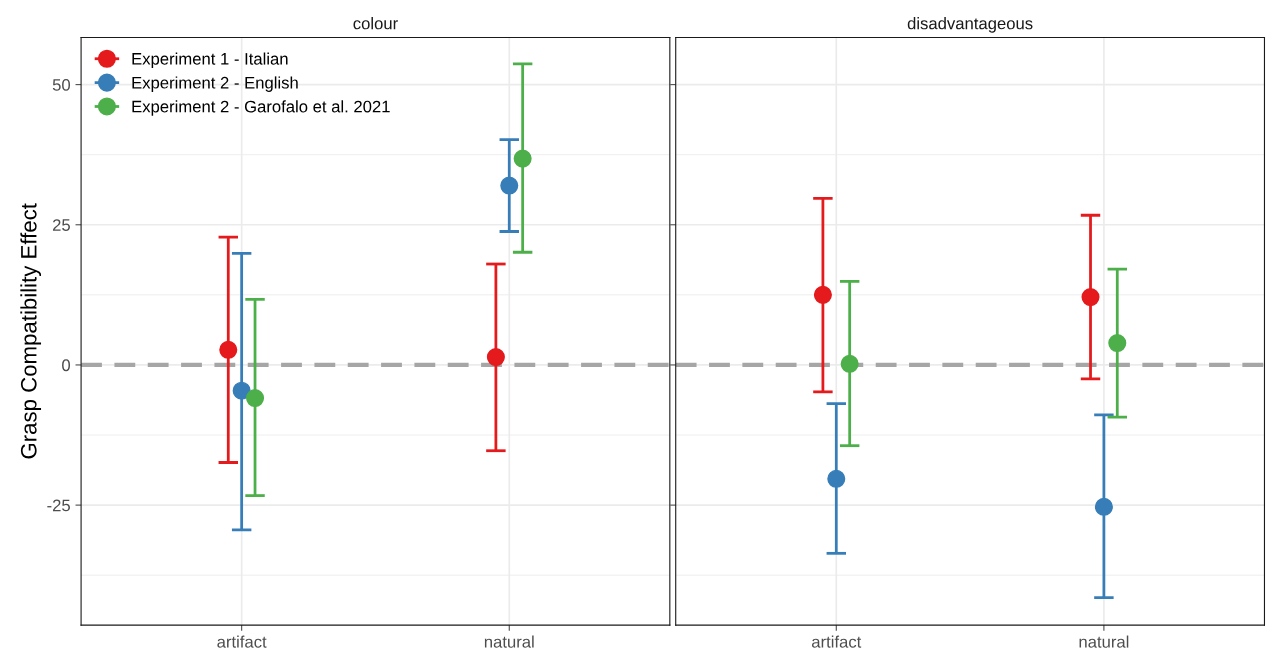 The height and width of the screenshot is (658, 1267). What do you see at coordinates (31, 331) in the screenshot?
I see `y-axis-title: Grasp Compatibility Effect` at bounding box center [31, 331].